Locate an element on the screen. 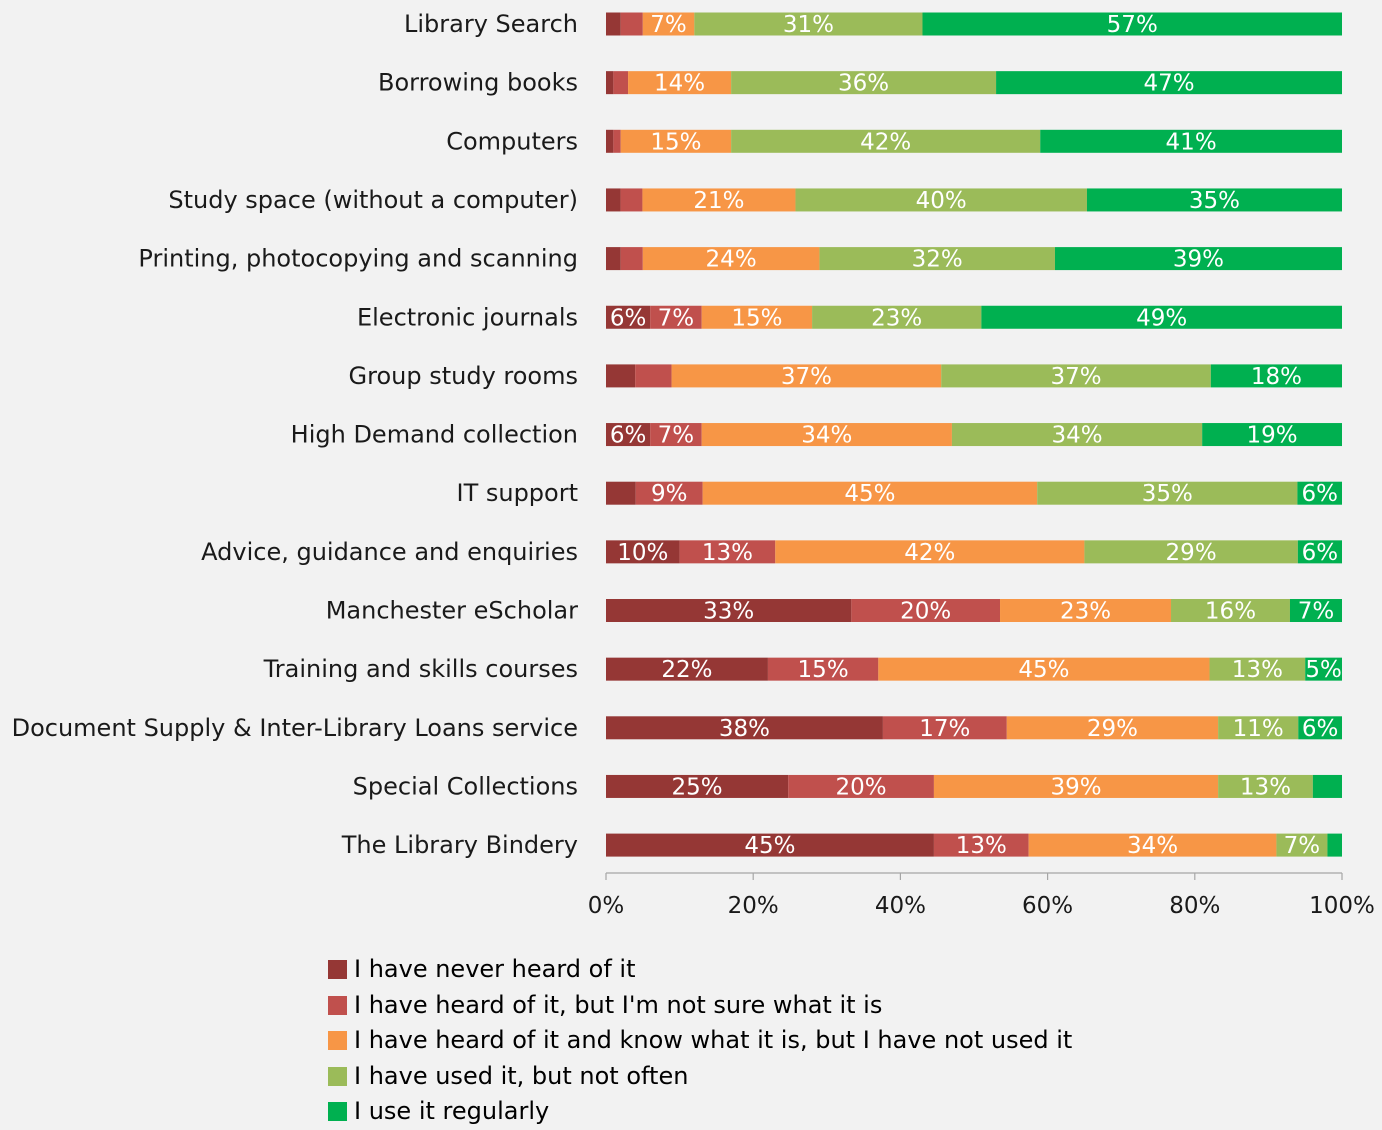 The image size is (1382, 1130). data-label: 17% is located at coordinates (944, 729).